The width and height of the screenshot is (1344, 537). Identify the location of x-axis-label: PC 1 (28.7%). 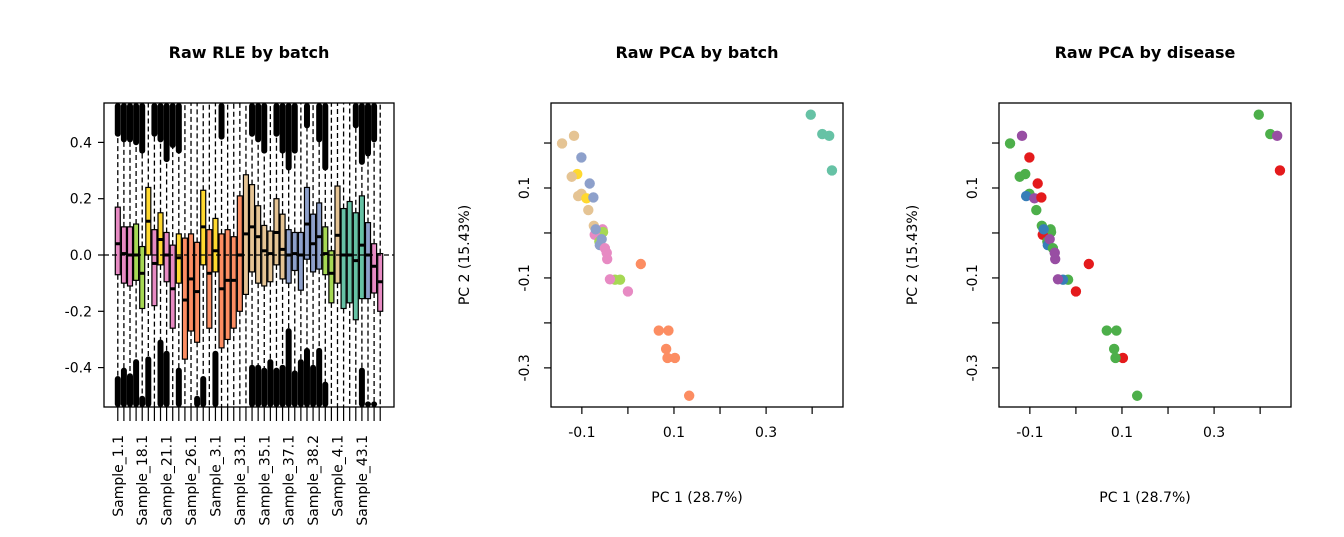
(1144, 498).